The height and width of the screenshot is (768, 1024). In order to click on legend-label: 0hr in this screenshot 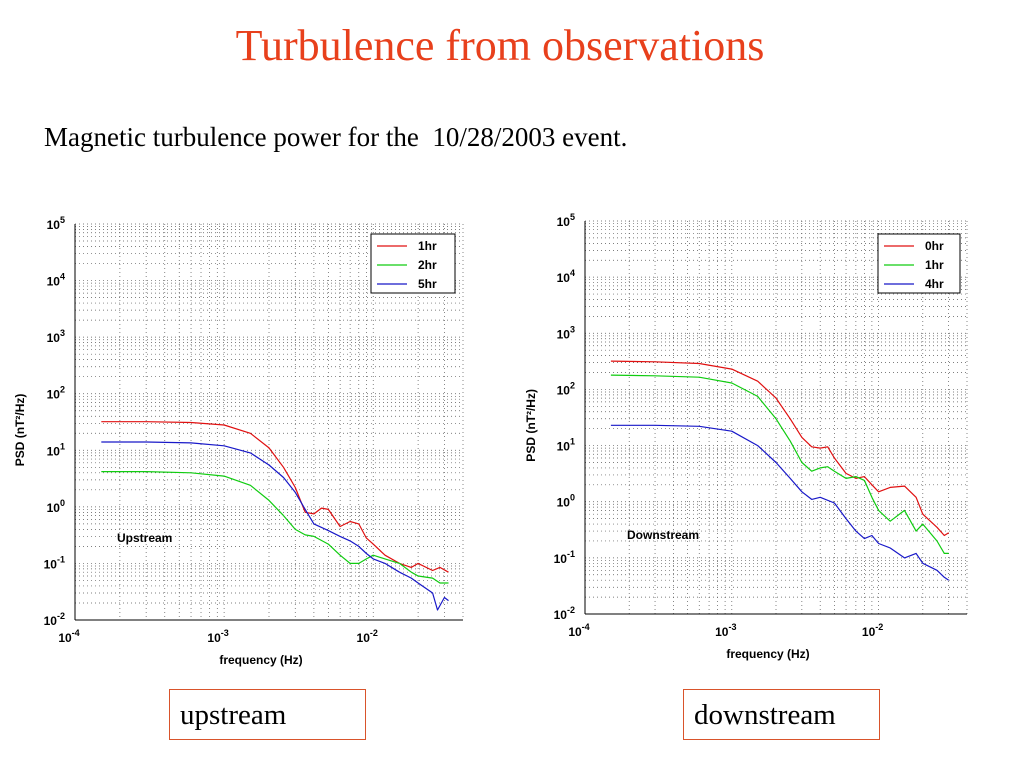, I will do `click(934, 246)`.